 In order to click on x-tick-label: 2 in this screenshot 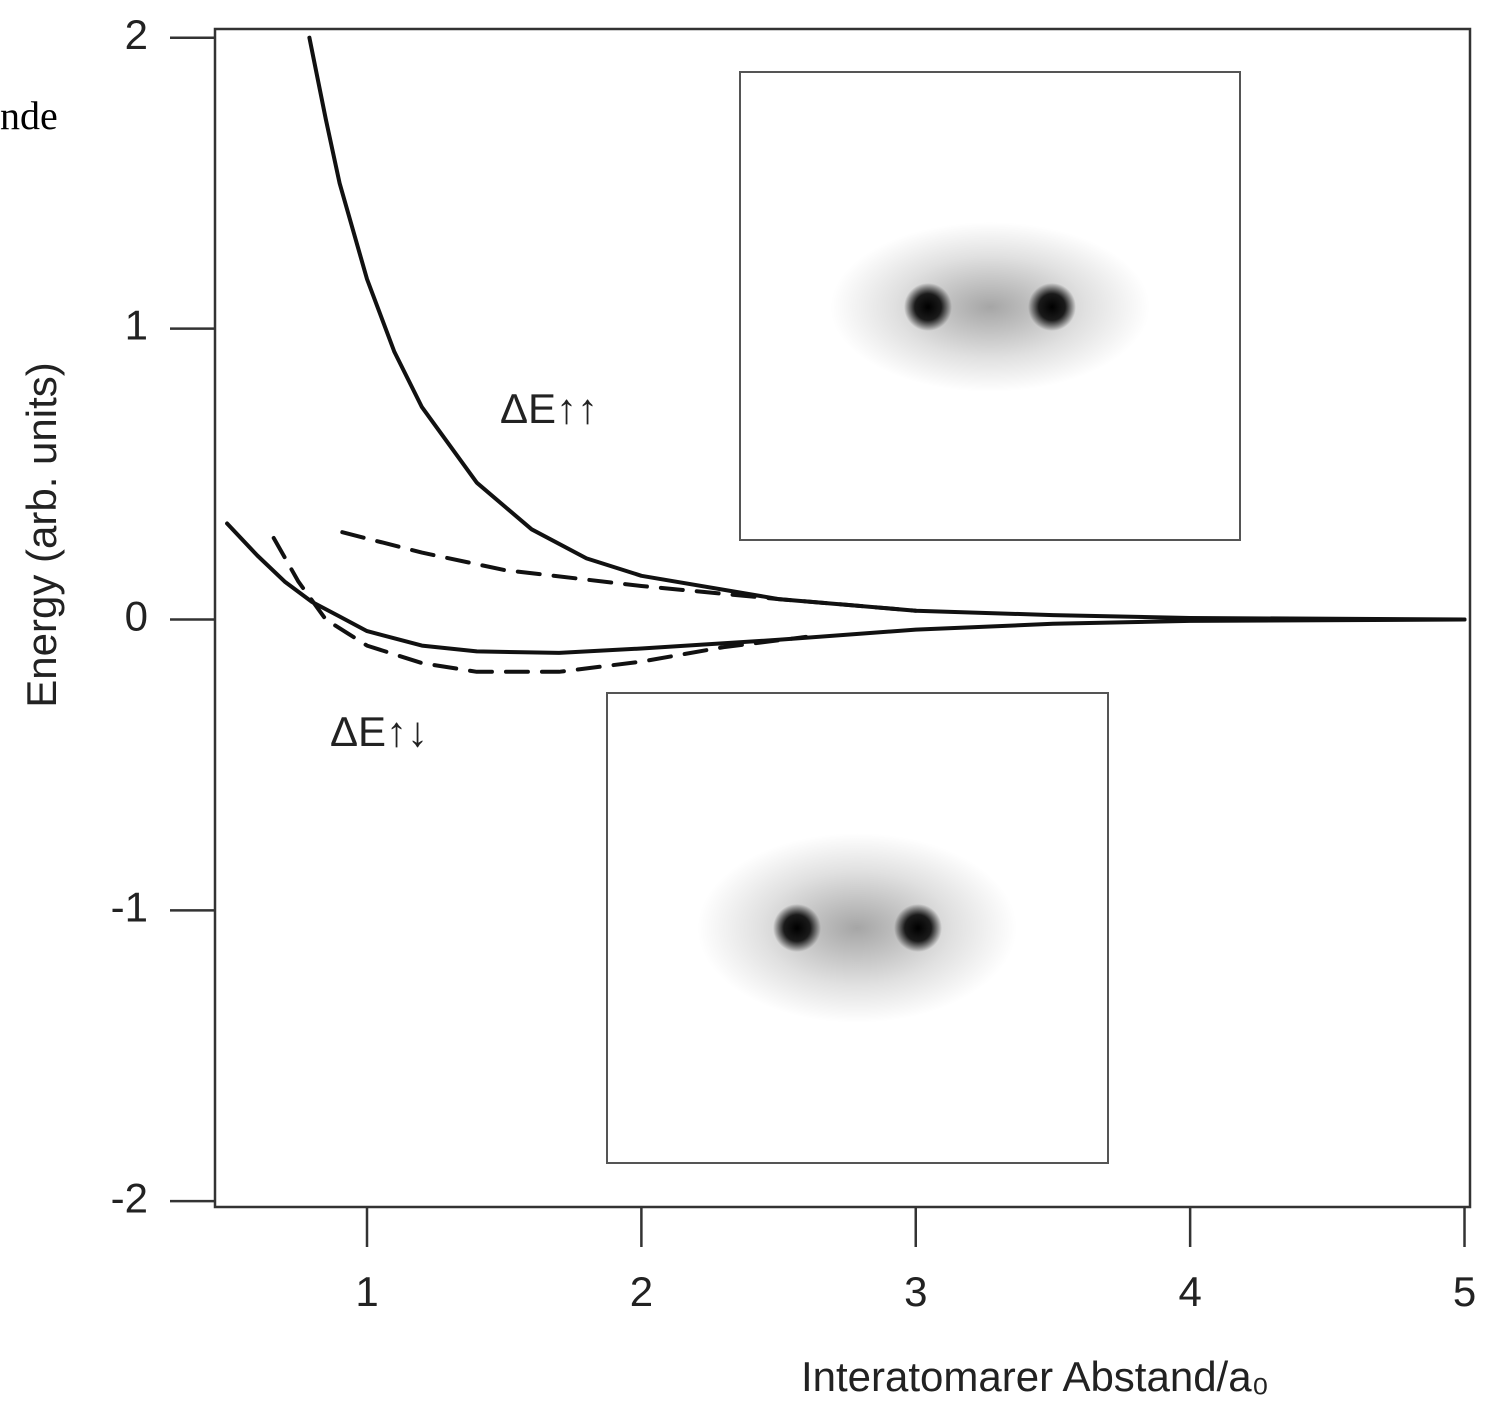, I will do `click(641, 1291)`.